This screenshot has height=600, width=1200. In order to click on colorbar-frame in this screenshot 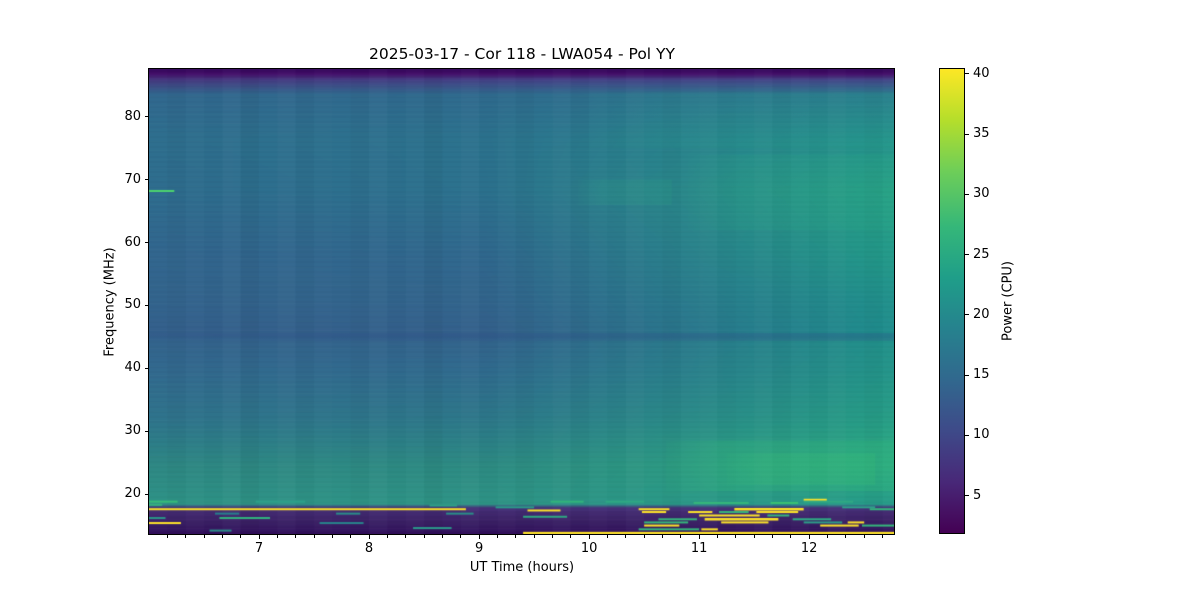, I will do `click(952, 301)`.